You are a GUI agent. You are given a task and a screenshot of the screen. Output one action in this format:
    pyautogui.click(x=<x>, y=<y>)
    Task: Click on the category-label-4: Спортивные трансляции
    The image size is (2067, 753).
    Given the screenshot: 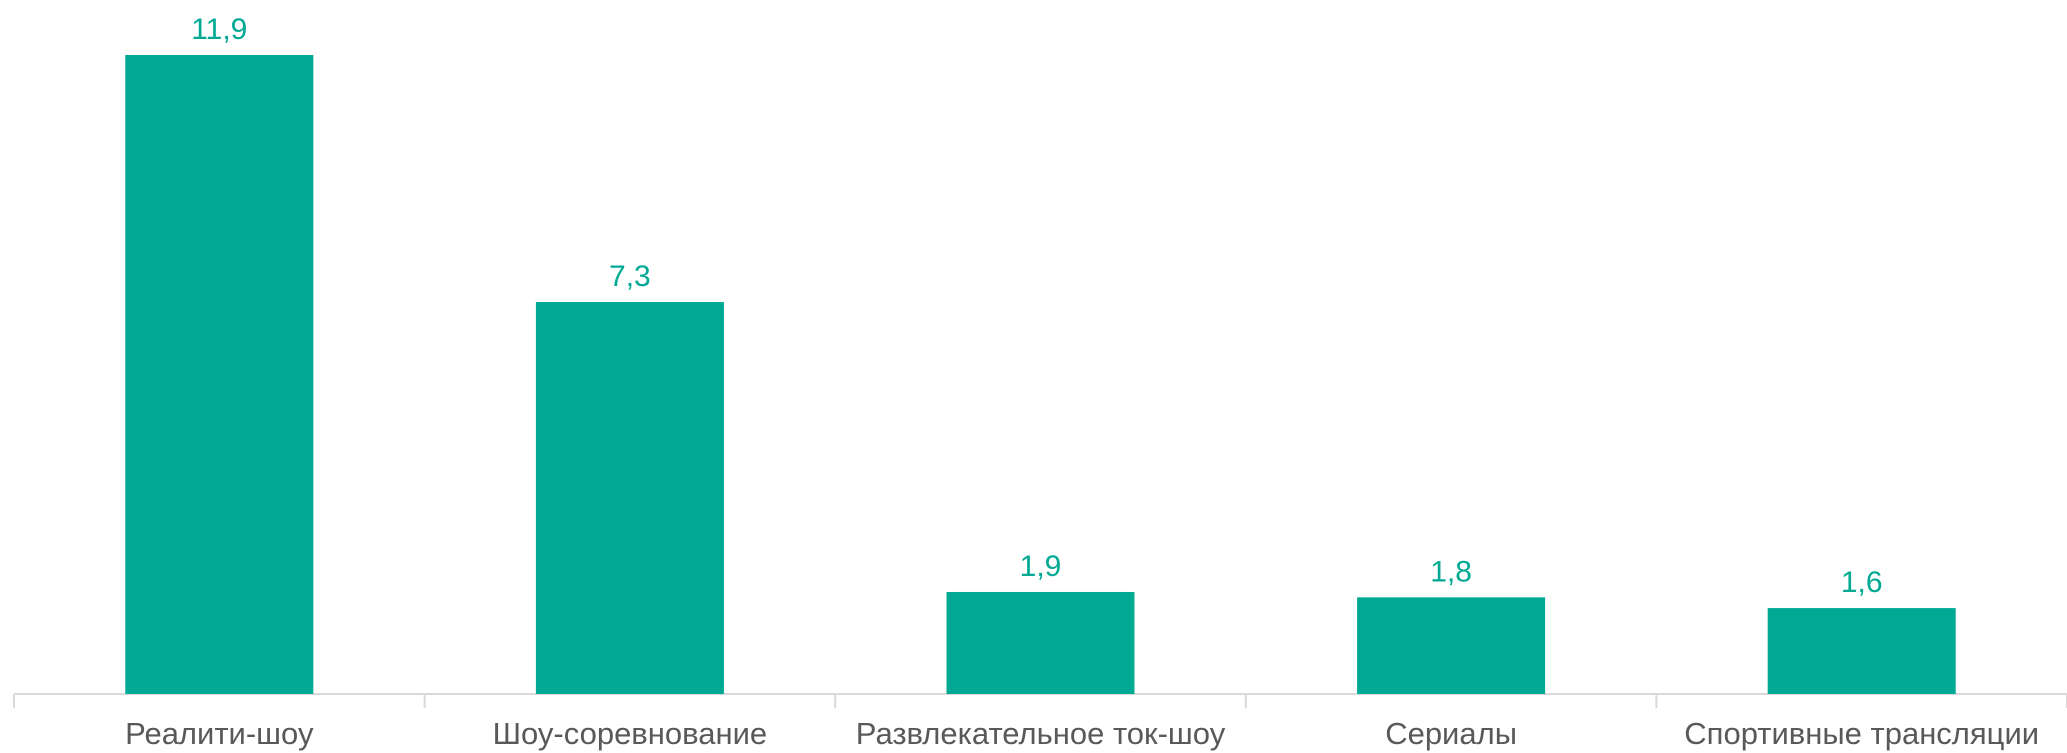 What is the action you would take?
    pyautogui.click(x=1861, y=733)
    